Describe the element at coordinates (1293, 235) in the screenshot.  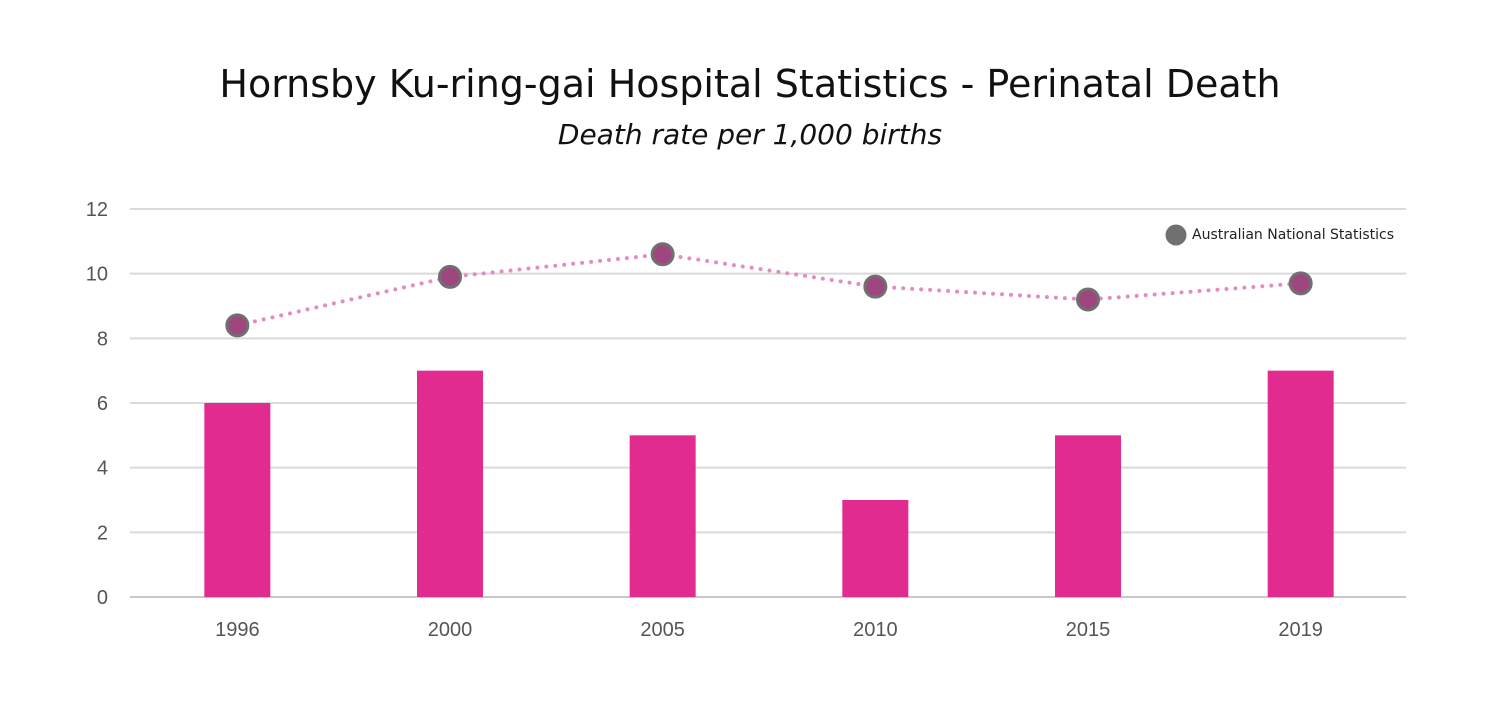
I see `legend-label: Australian National Statistics` at that location.